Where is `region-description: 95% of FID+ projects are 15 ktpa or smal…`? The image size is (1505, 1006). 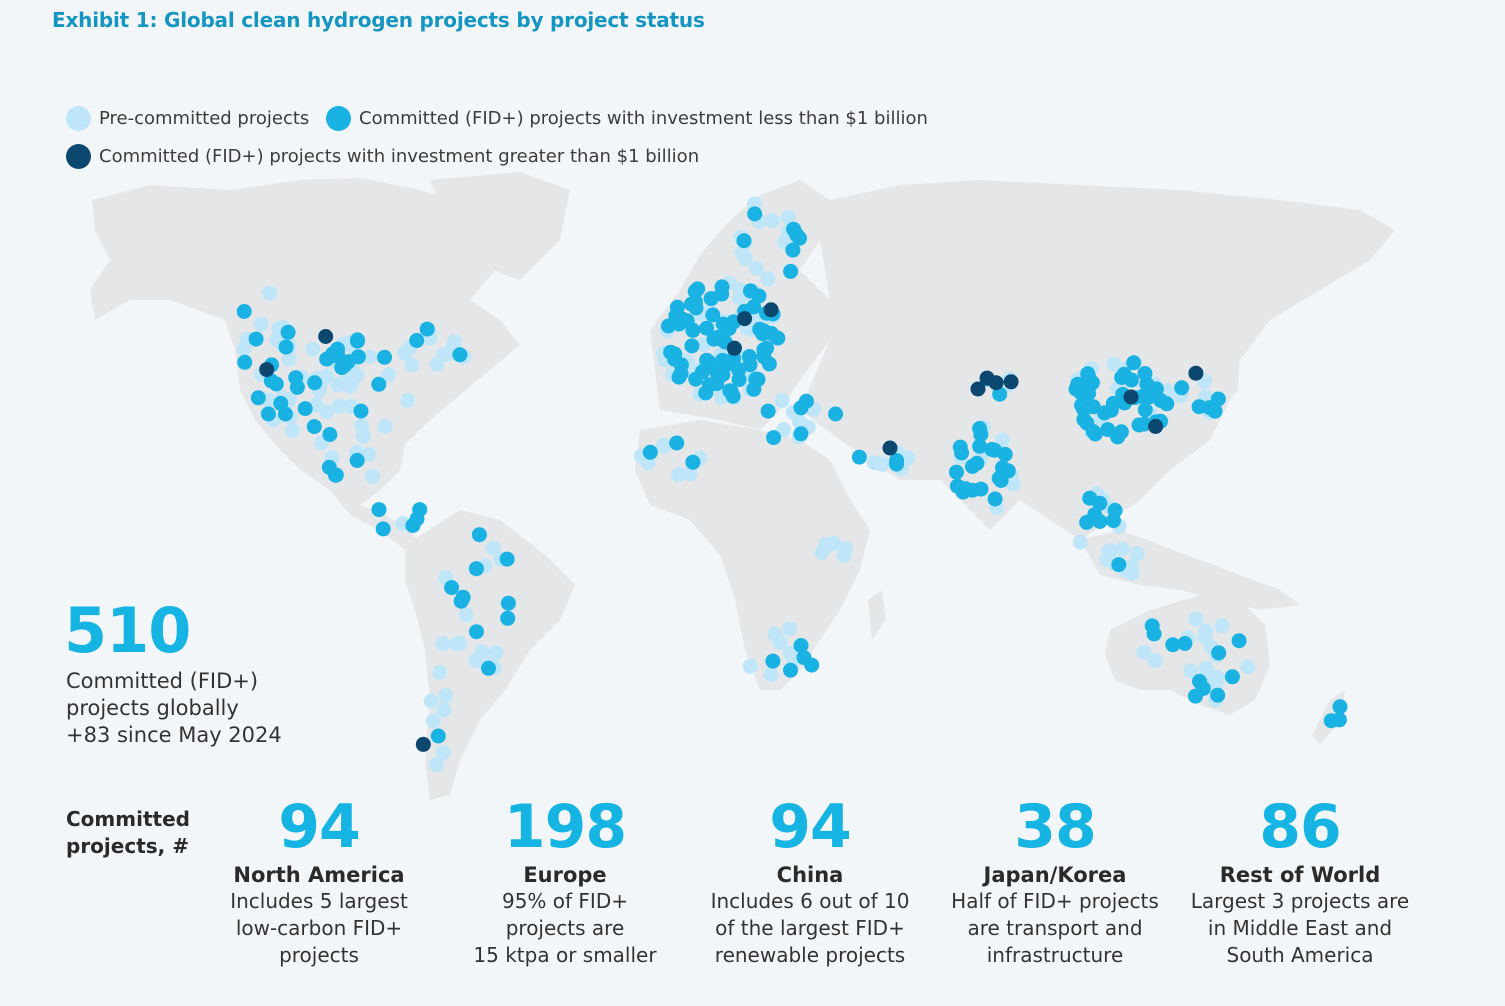 region-description: 95% of FID+ projects are 15 ktpa or smal… is located at coordinates (565, 928).